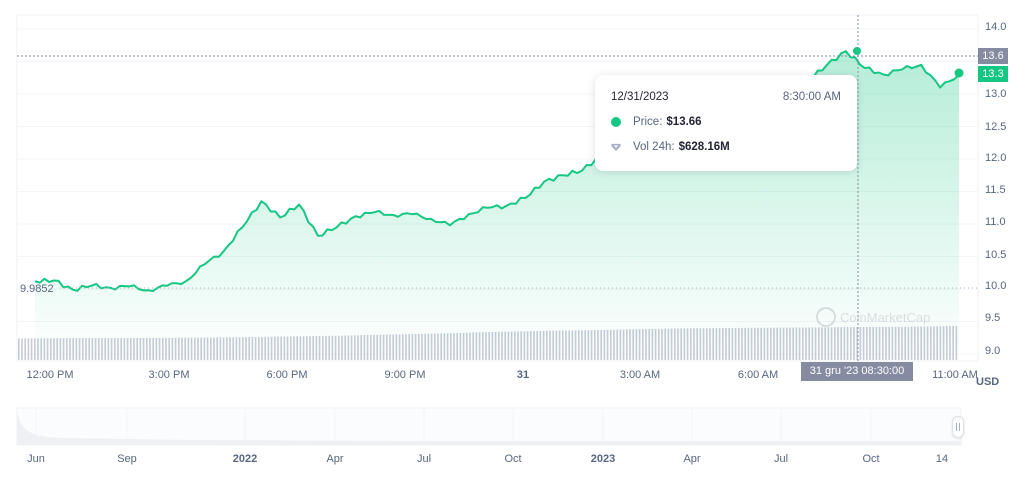  What do you see at coordinates (993, 56) in the screenshot?
I see `crosshair-price-tag: 13.6` at bounding box center [993, 56].